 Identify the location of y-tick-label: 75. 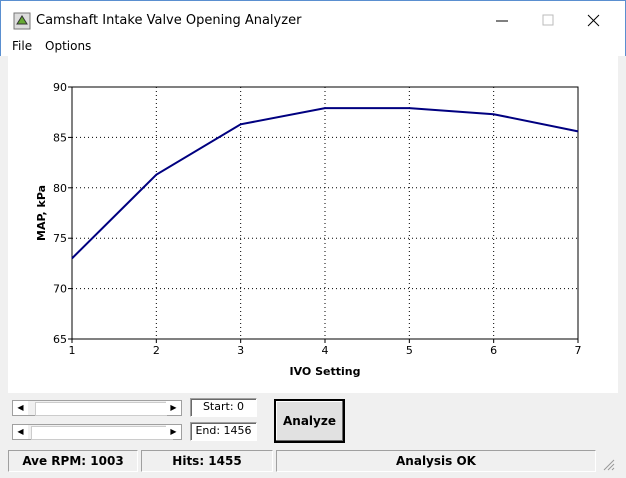
(60, 238).